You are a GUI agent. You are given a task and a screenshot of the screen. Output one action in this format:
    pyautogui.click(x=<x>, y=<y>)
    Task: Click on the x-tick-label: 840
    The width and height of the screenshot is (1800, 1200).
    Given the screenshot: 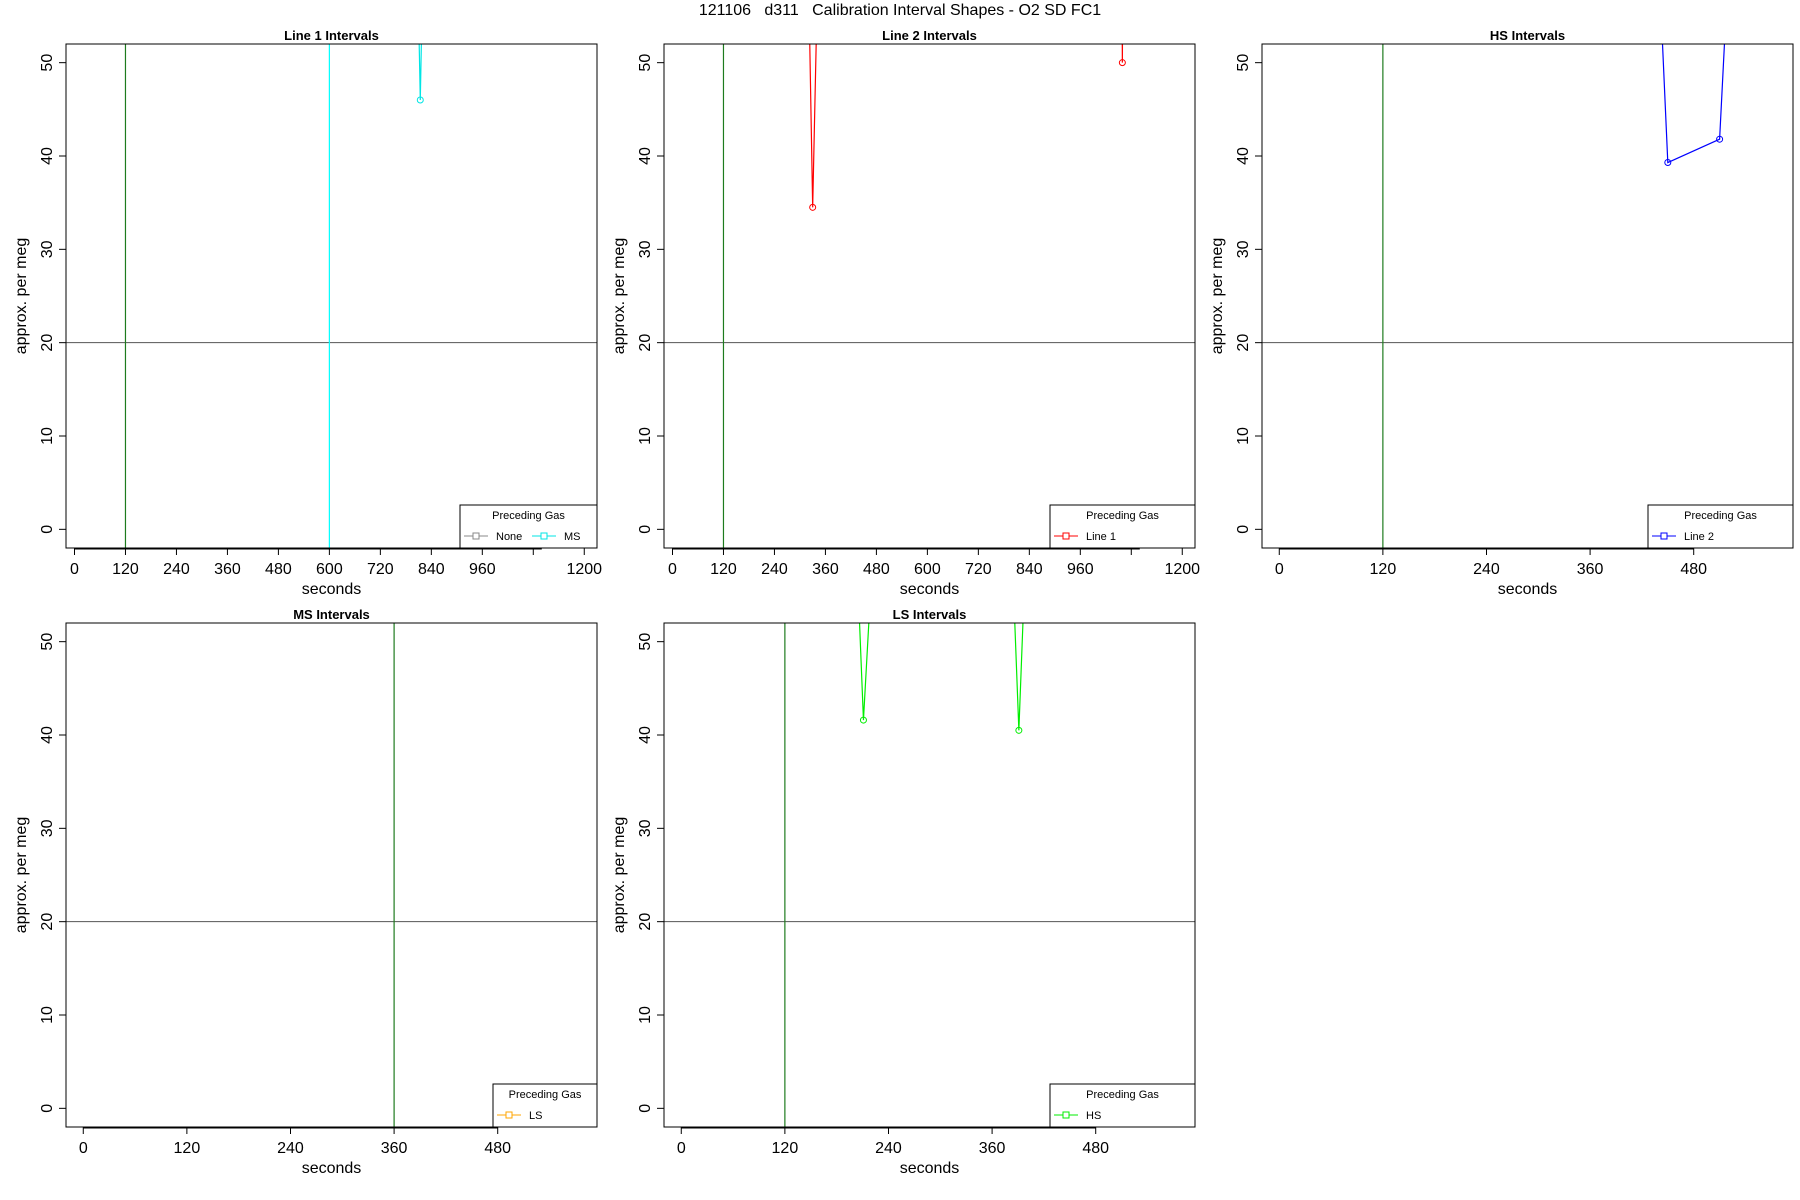 What is the action you would take?
    pyautogui.click(x=1029, y=569)
    